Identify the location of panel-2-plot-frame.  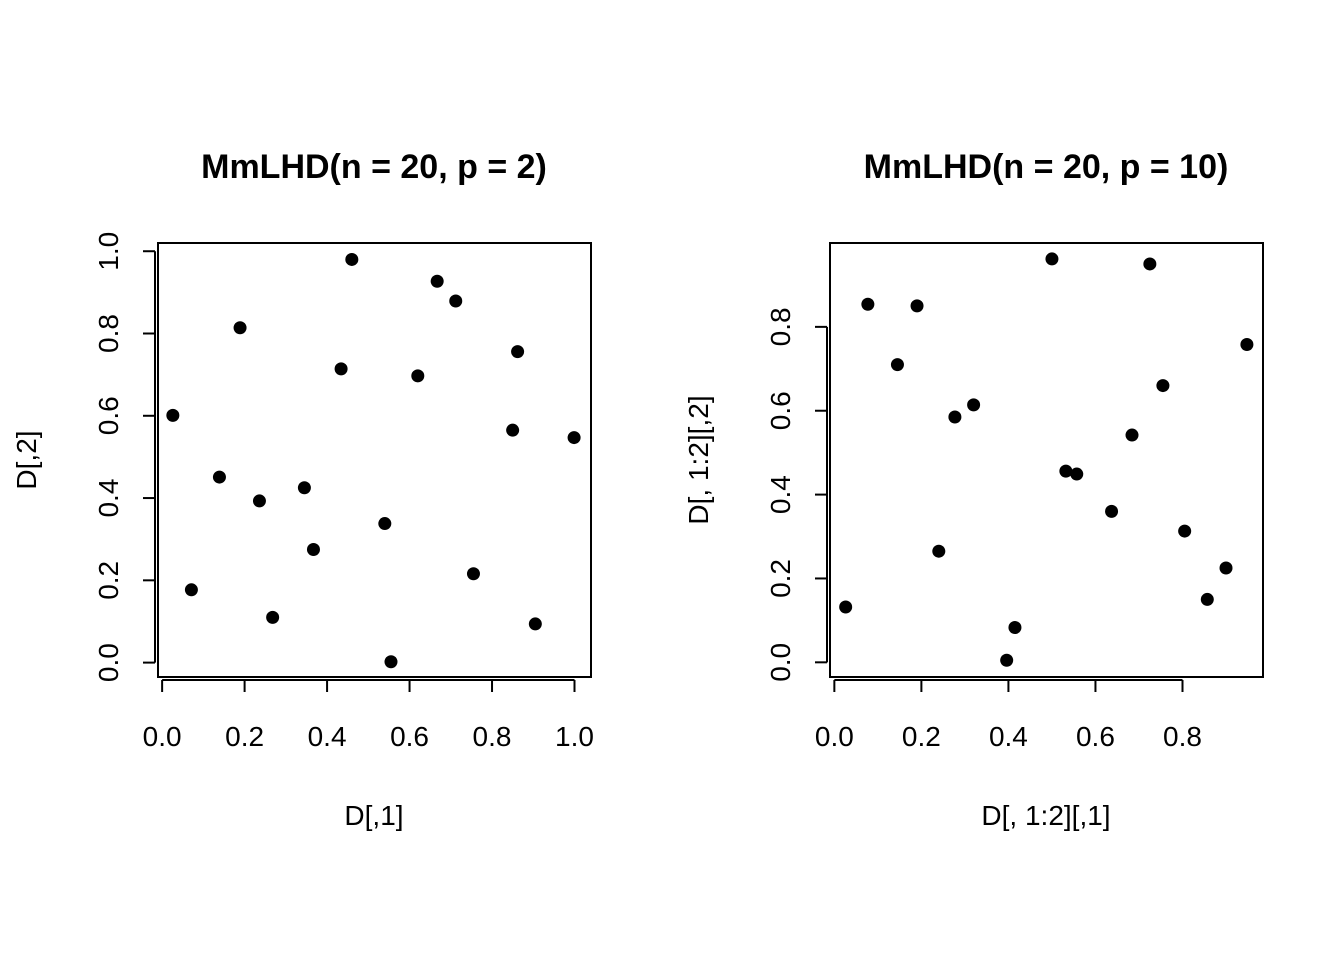
(1046, 460).